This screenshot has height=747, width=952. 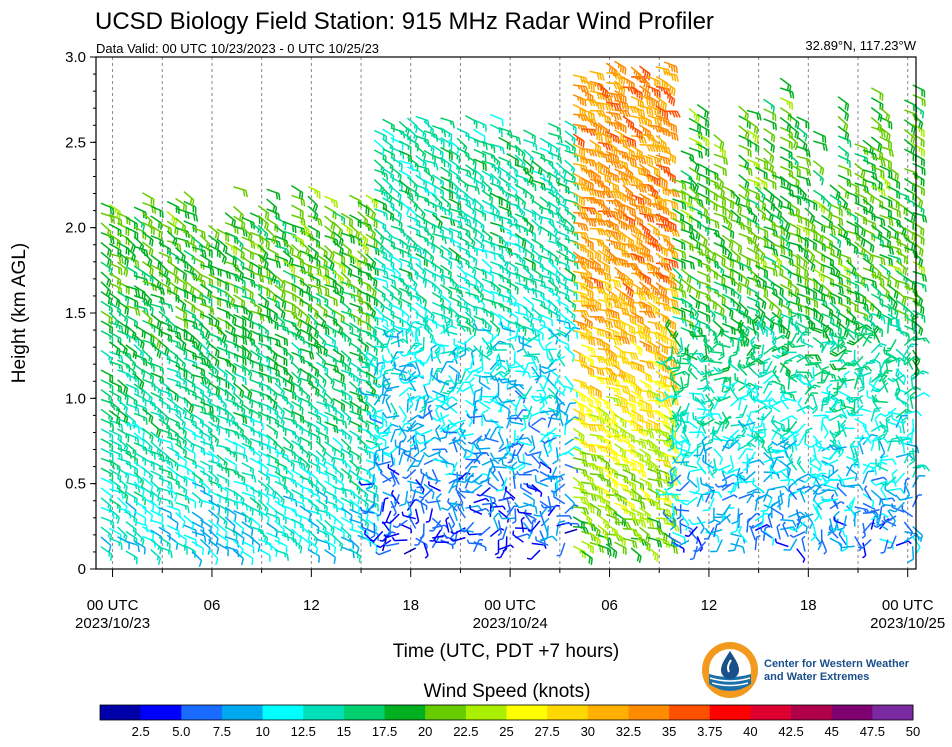 What do you see at coordinates (344, 731) in the screenshot?
I see `colorbar-tick-label: 15` at bounding box center [344, 731].